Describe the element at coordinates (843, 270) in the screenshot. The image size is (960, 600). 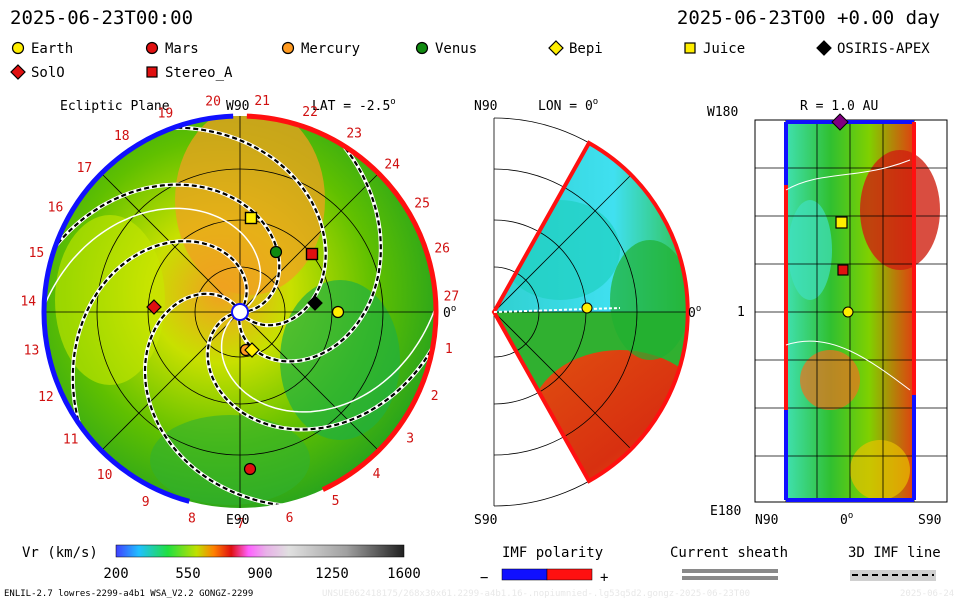
I see `stereo-a-rmap-marker` at that location.